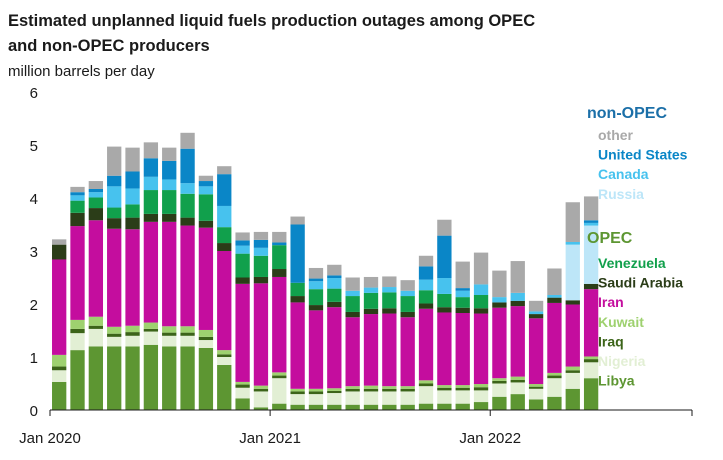 This screenshot has width=723, height=460. Describe the element at coordinates (621, 322) in the screenshot. I see `legend-item-kuwait: Kuwait` at that location.